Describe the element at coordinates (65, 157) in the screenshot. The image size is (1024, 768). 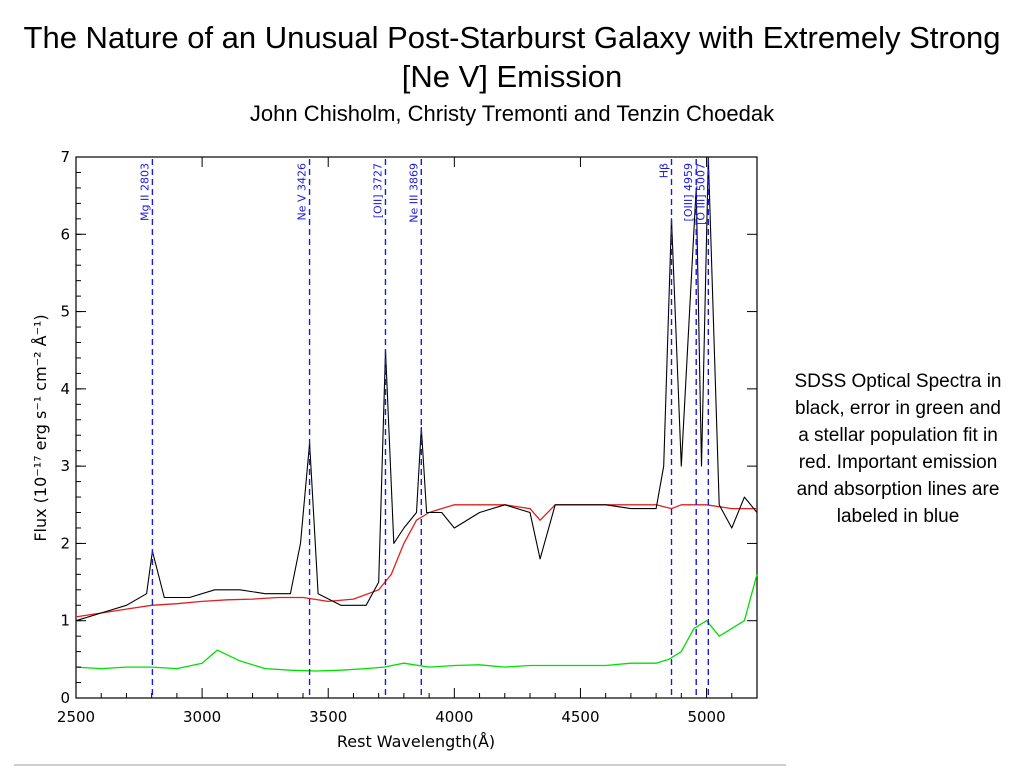
I see `y-tick-label: 7` at that location.